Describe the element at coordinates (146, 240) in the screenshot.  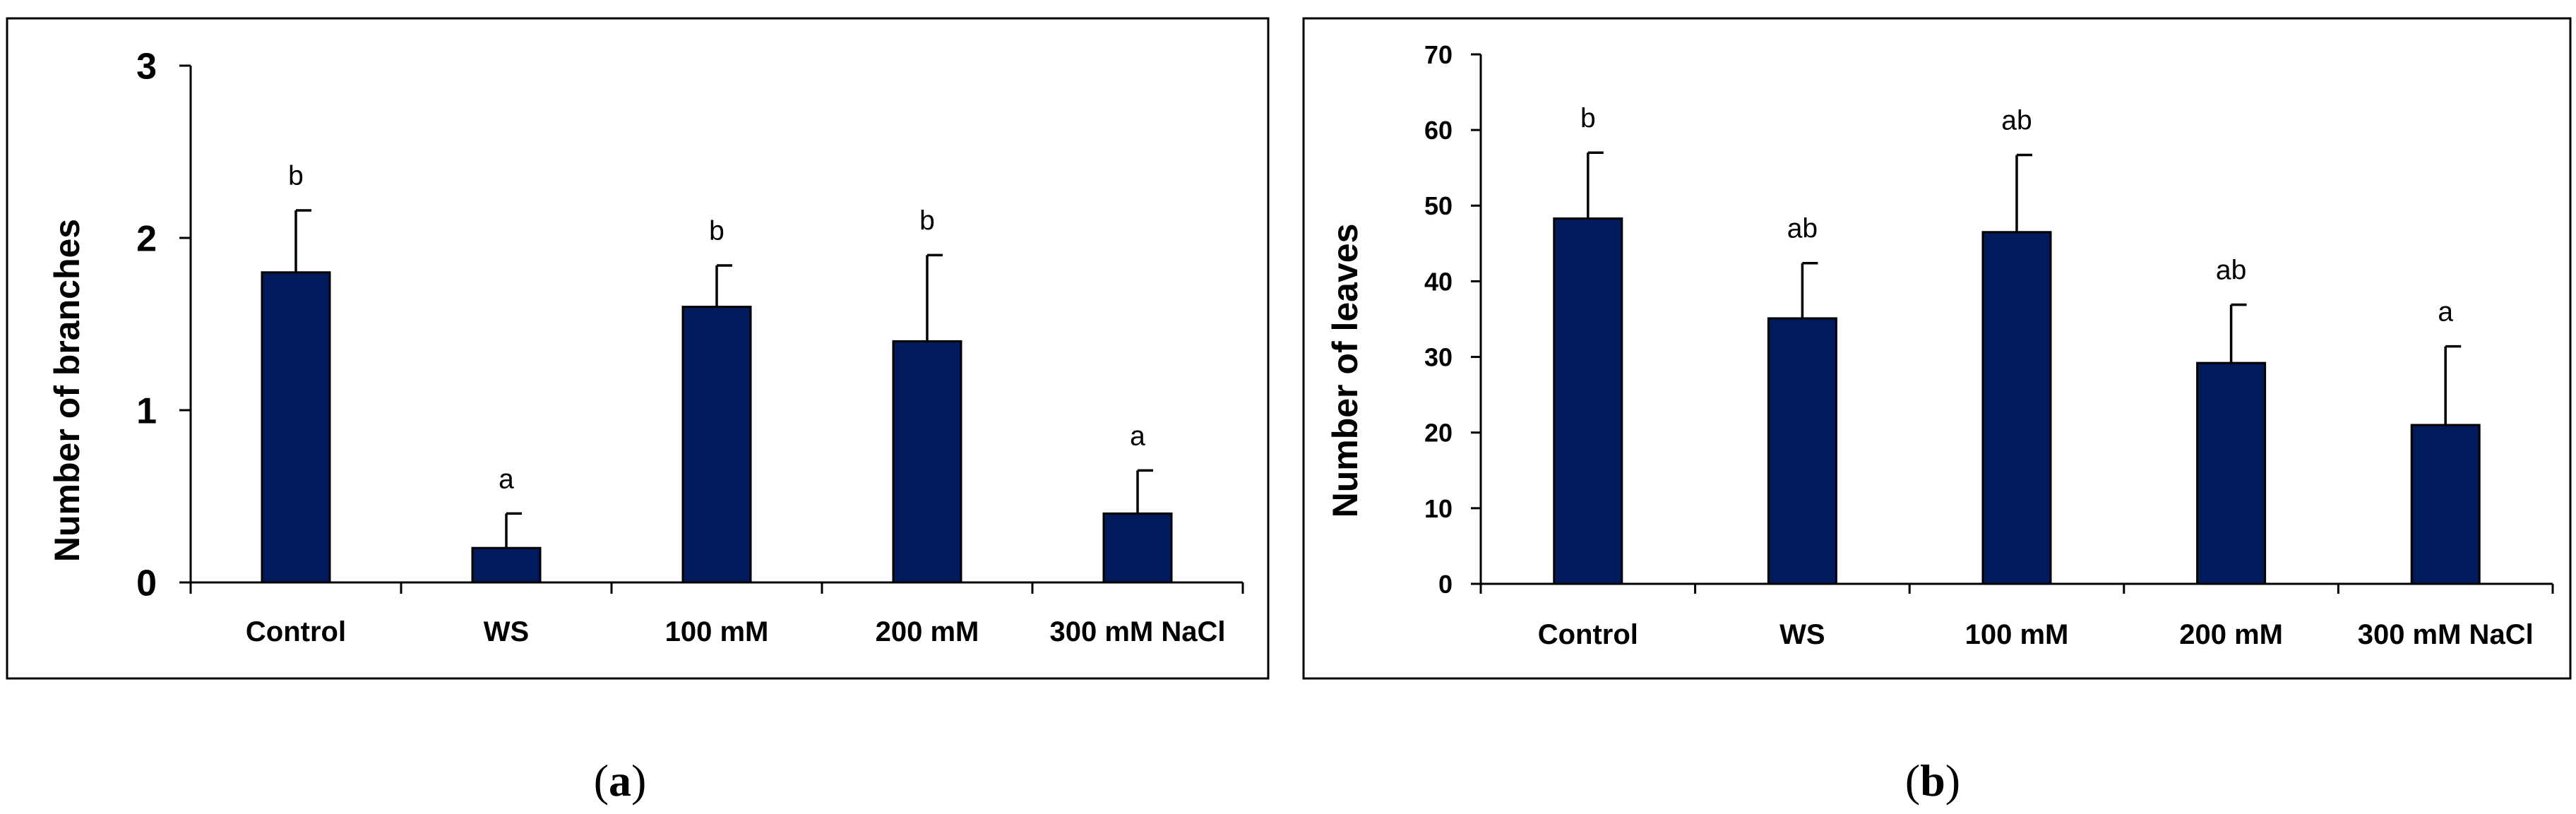
I see `panel-a-y-tick-label: 2` at that location.